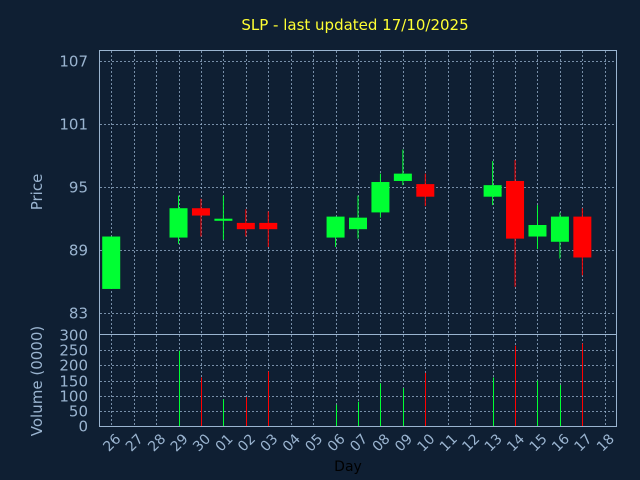 This screenshot has height=480, width=640. Describe the element at coordinates (73, 125) in the screenshot. I see `price-y-tick-label: 101` at that location.